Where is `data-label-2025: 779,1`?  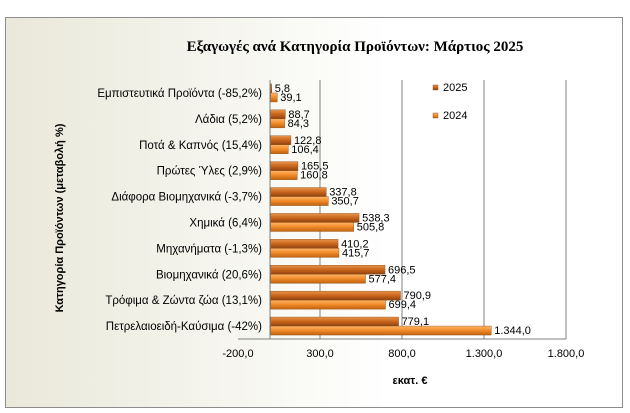 data-label-2025: 779,1 is located at coordinates (416, 322).